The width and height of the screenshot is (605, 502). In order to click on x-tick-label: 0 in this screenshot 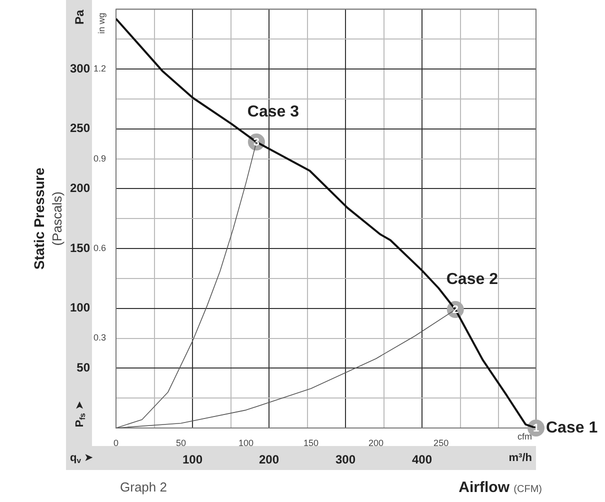, I will do `click(116, 443)`.